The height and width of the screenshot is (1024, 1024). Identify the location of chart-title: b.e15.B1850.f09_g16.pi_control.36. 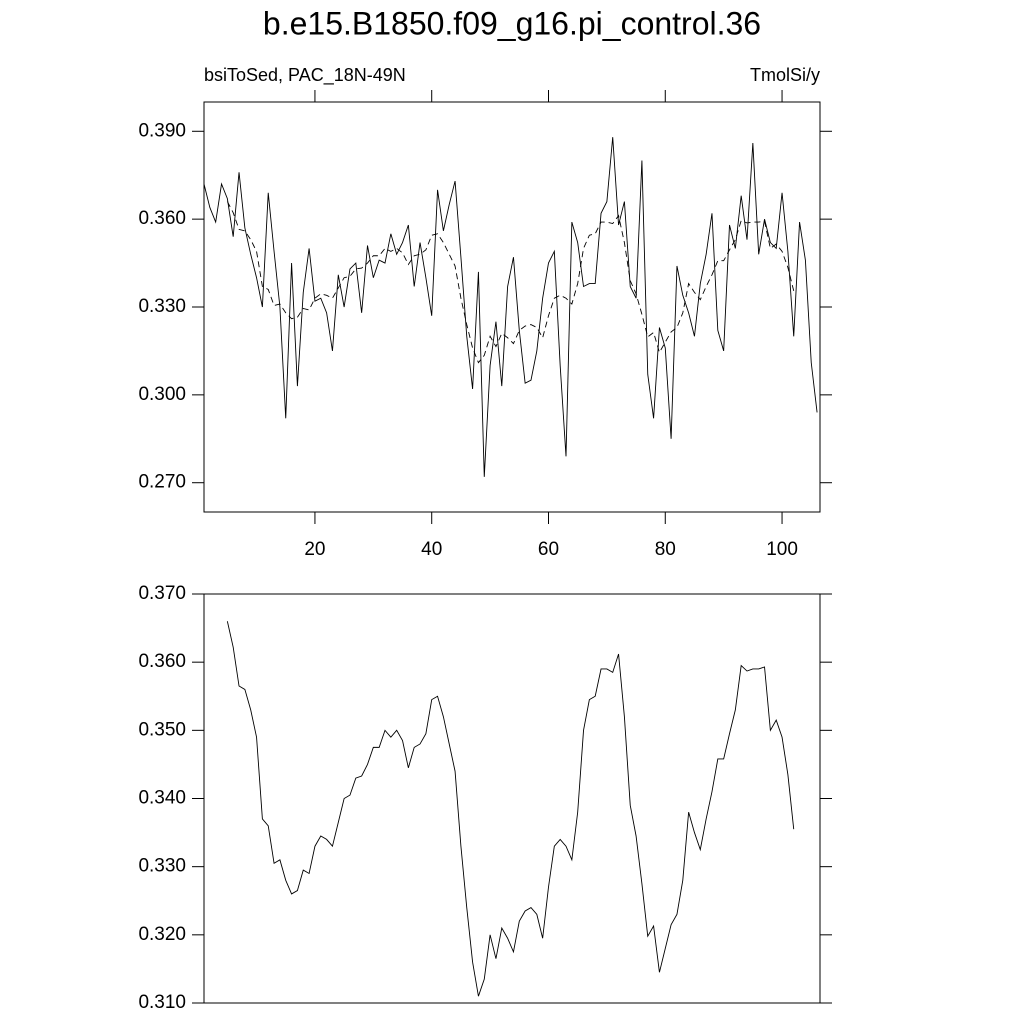
(512, 23).